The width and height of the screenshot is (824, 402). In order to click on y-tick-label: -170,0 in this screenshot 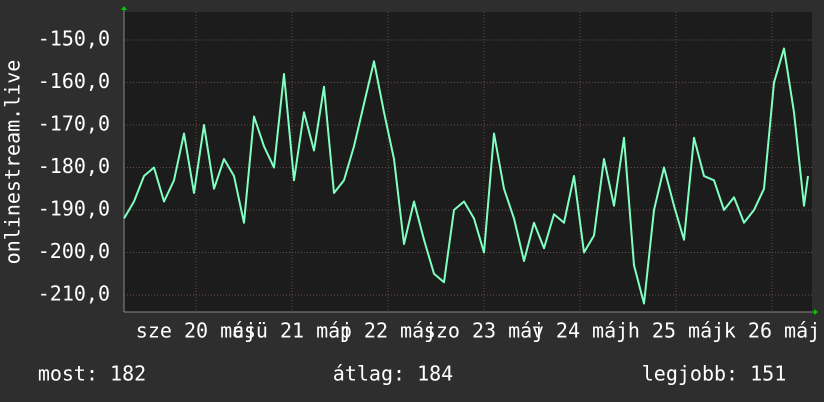, I will do `click(74, 124)`.